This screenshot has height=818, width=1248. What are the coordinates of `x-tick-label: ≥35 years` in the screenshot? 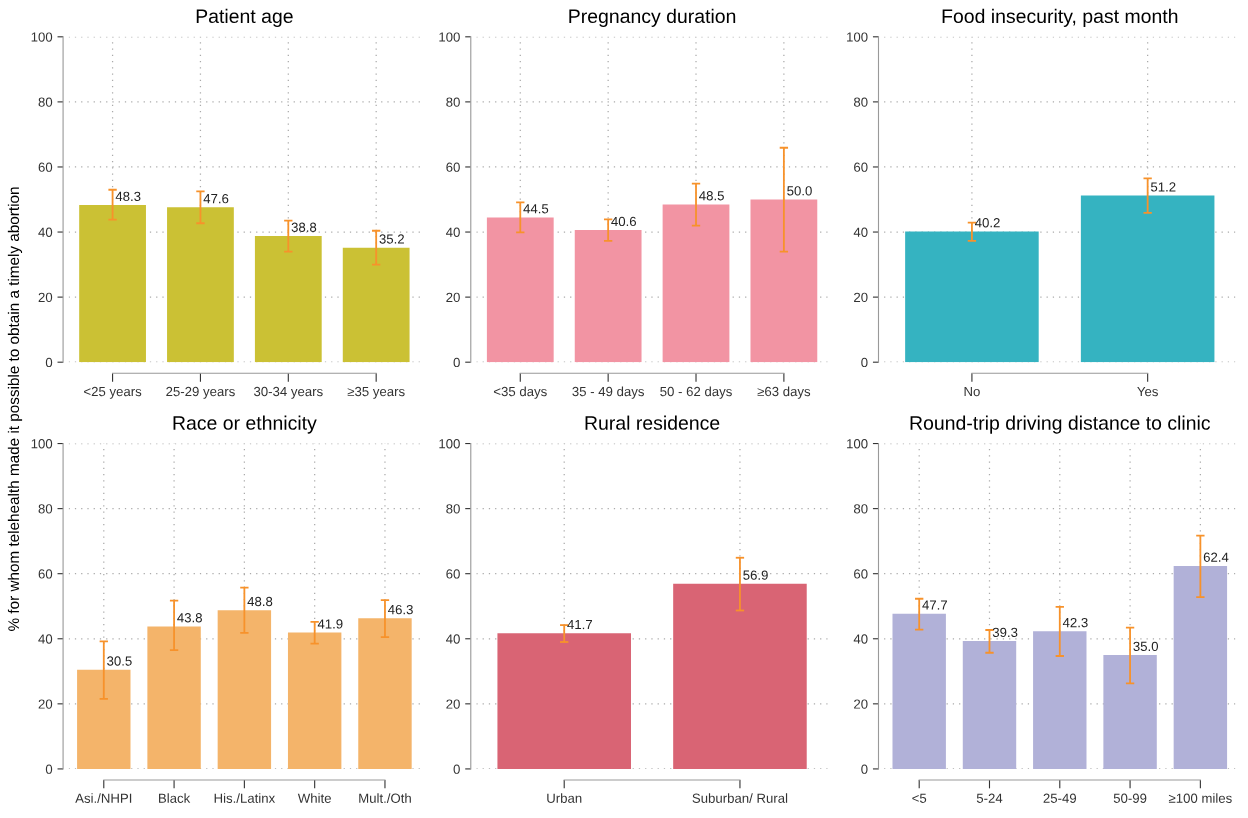 It's located at (376, 392).